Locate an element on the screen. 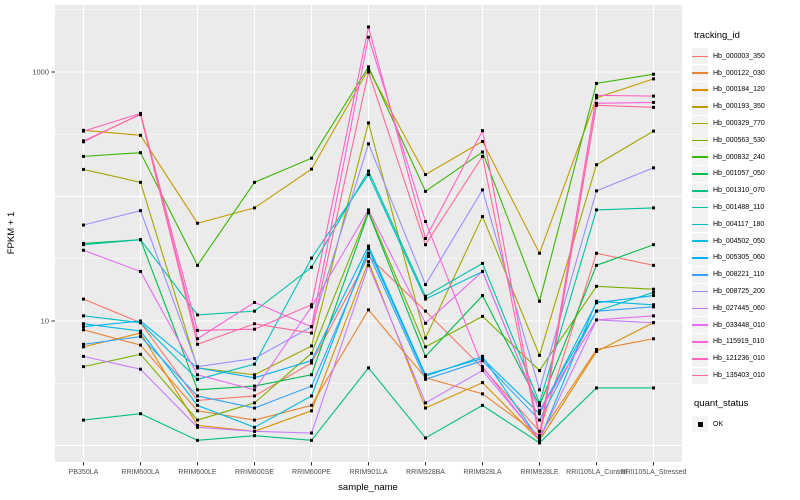 The width and height of the screenshot is (800, 500). legend-entry-Hb_001488_110: Hb_001488_110 is located at coordinates (745, 207).